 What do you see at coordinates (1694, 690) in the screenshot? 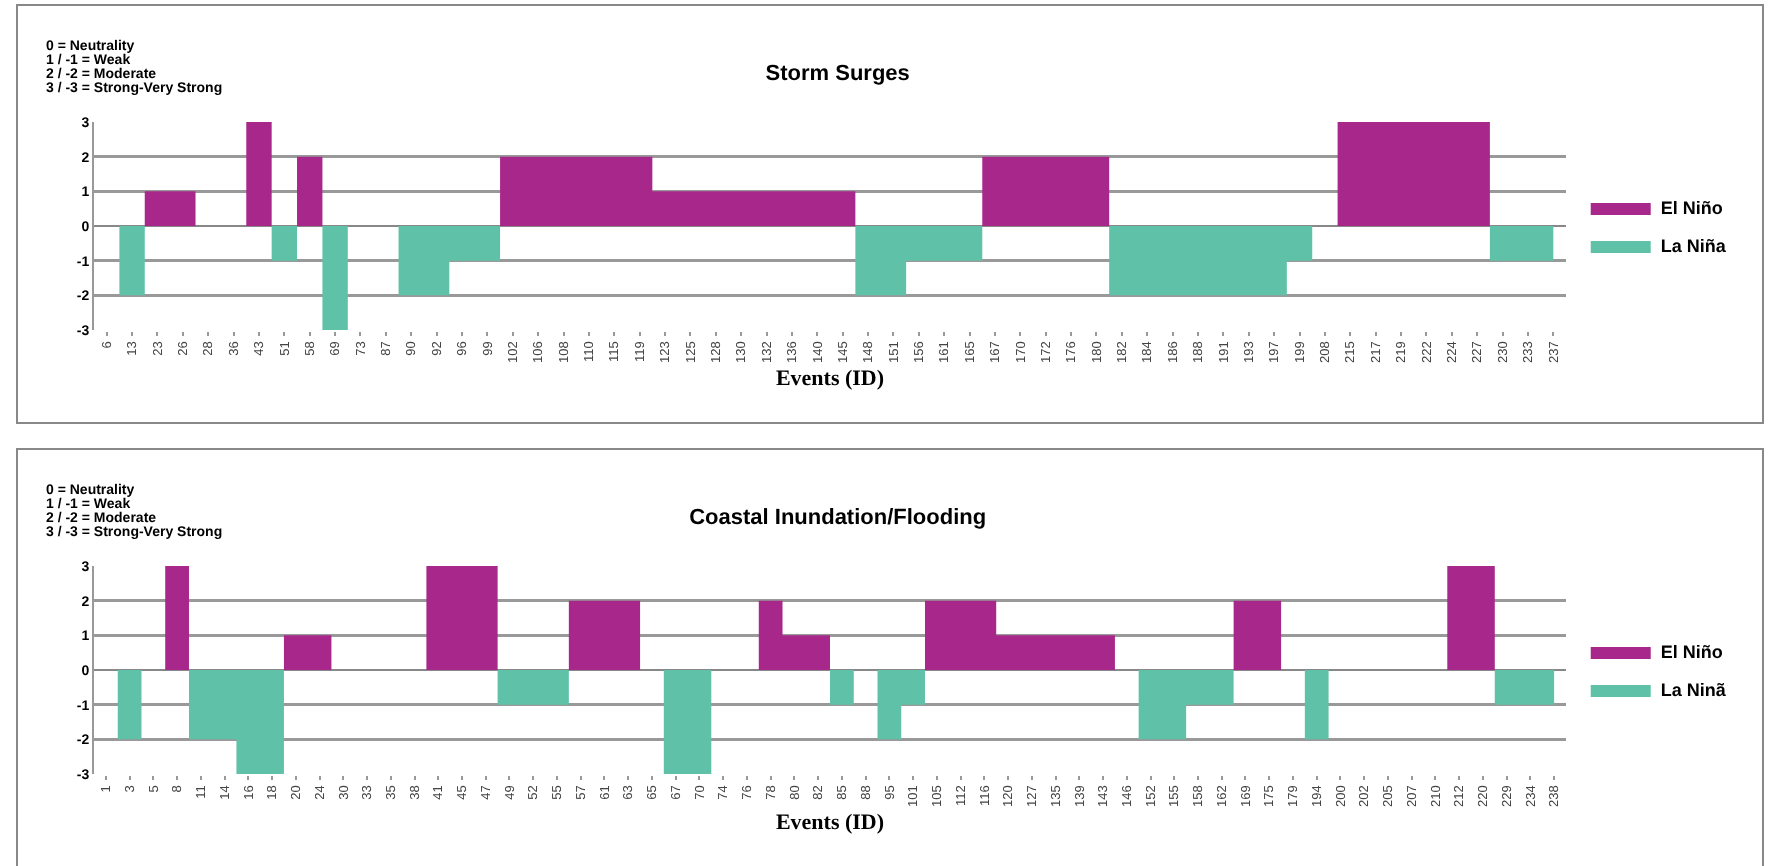
I see `legend-label: La Ninã` at bounding box center [1694, 690].